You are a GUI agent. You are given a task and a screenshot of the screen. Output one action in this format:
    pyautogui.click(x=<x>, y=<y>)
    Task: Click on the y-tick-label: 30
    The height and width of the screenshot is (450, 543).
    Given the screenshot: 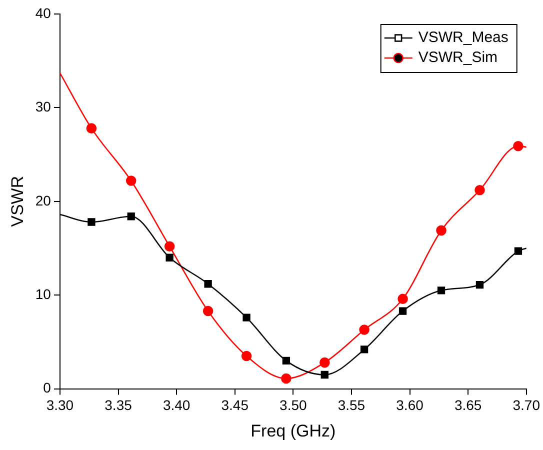 What is the action you would take?
    pyautogui.click(x=43, y=106)
    